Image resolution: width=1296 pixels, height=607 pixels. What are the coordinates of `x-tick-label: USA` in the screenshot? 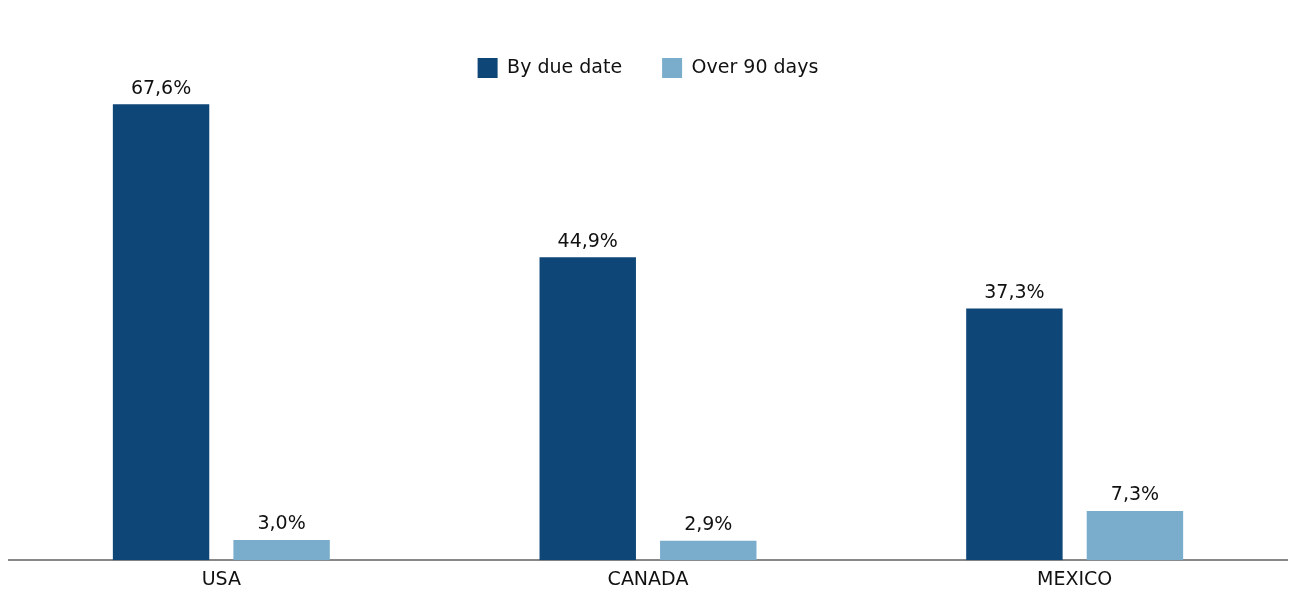 It's located at (221, 577).